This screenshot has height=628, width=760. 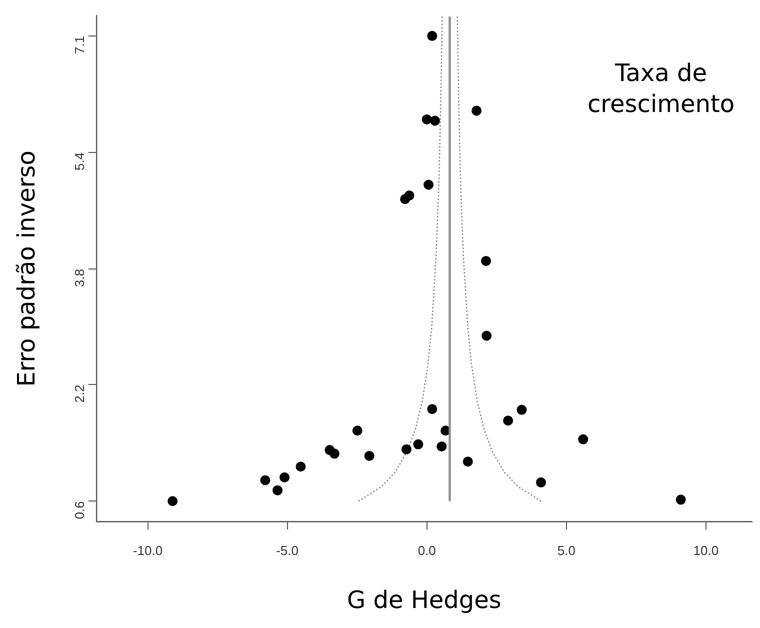 What do you see at coordinates (566, 550) in the screenshot?
I see `x-tick-label: 5.0` at bounding box center [566, 550].